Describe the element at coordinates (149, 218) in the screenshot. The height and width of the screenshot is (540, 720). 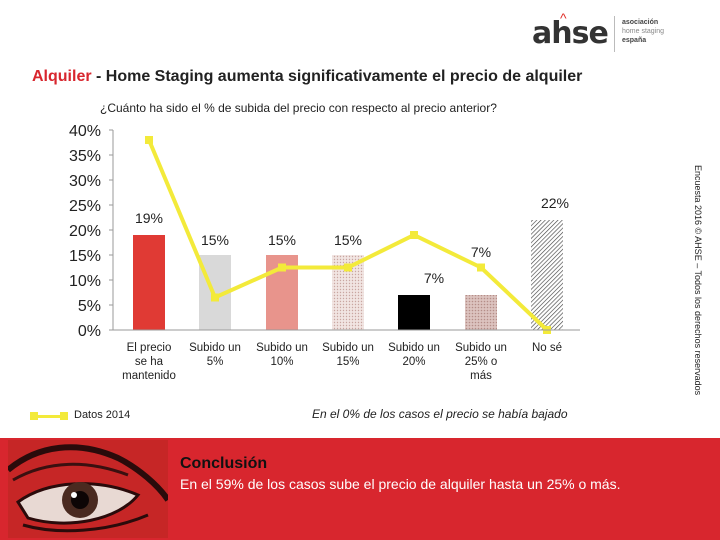
I see `bar-data-label: 19%` at that location.